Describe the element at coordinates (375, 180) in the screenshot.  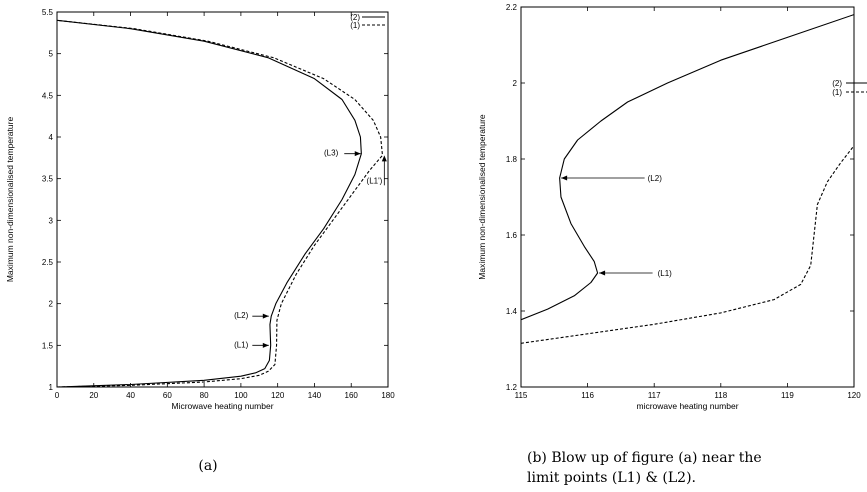
I see `annotation-label: (L1')` at that location.